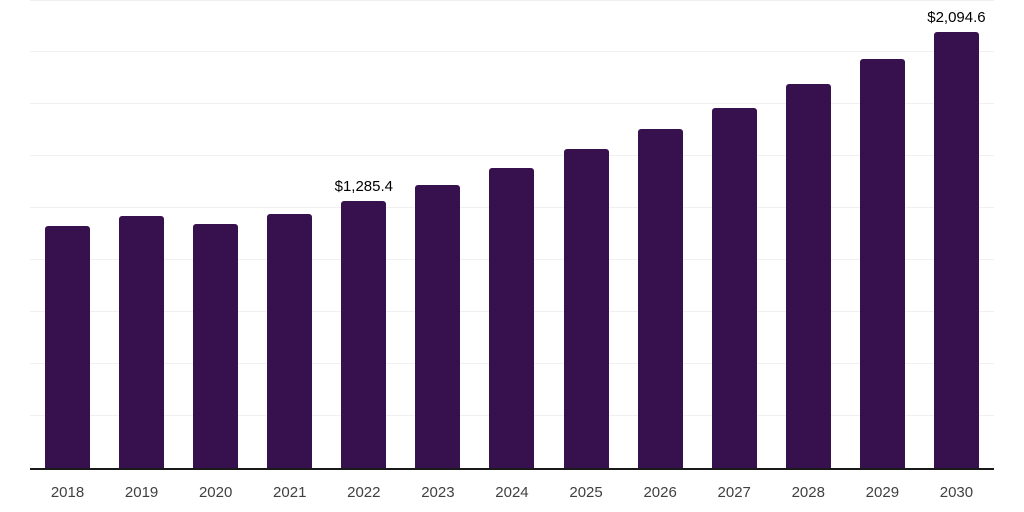 This screenshot has width=1024, height=512. I want to click on bar-2029, so click(882, 263).